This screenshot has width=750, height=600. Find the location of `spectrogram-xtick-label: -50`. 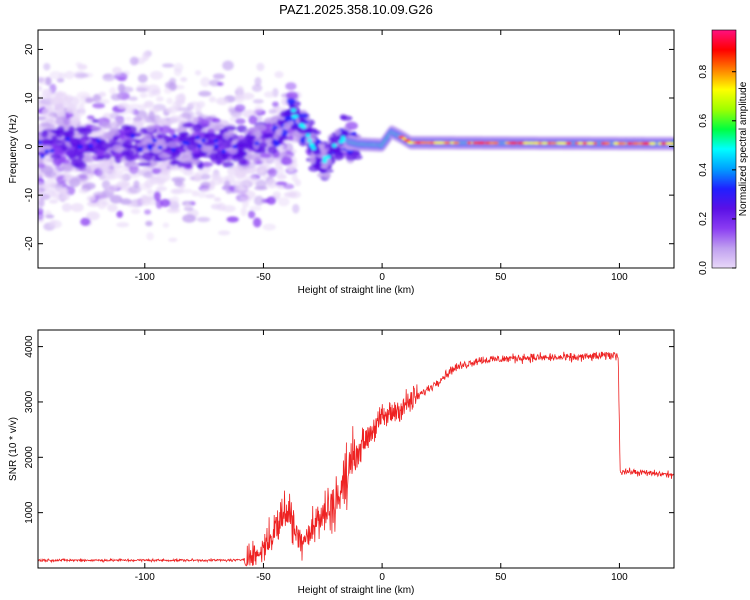

spectrogram-xtick-label: -50 is located at coordinates (263, 277).